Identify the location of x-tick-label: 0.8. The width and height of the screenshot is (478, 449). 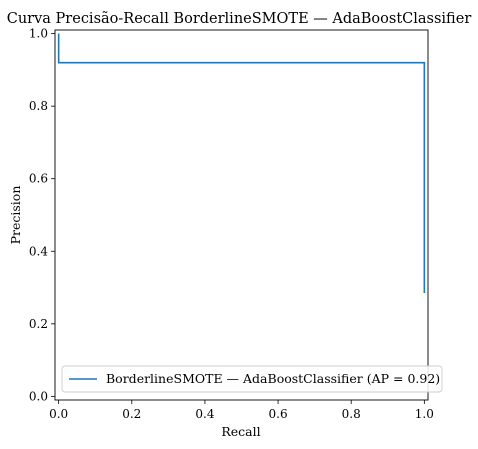
(351, 414).